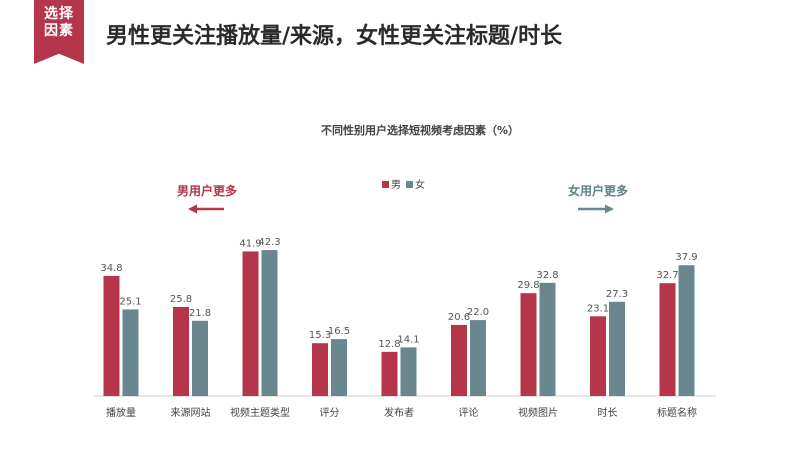 The image size is (800, 450). Describe the element at coordinates (478, 312) in the screenshot. I see `value-label-female-5: 22.0` at that location.